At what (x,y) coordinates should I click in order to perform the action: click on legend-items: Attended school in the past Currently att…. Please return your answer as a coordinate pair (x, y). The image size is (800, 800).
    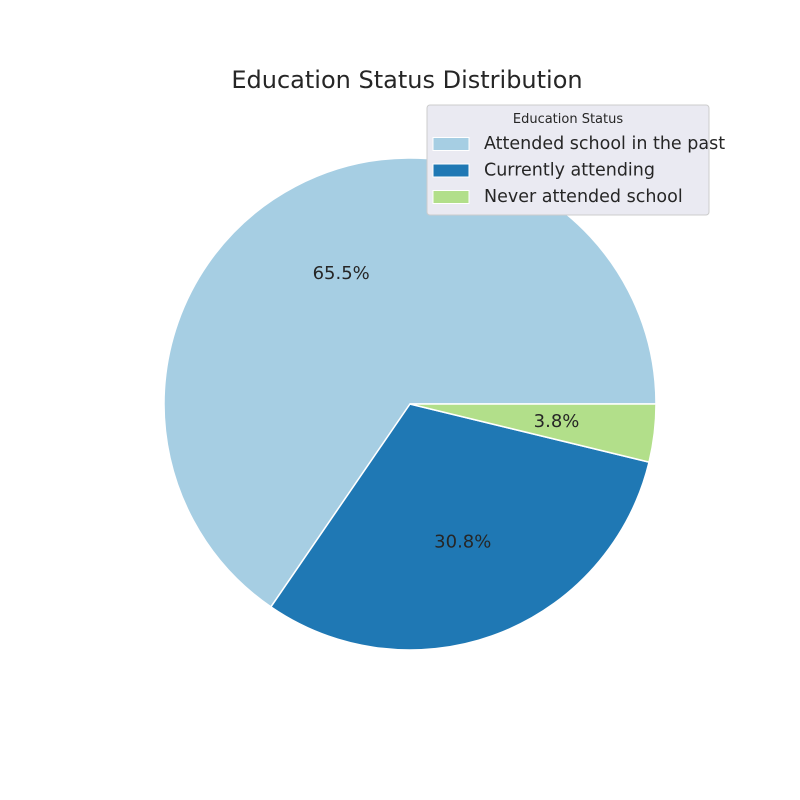
    Looking at the image, I should click on (578, 170).